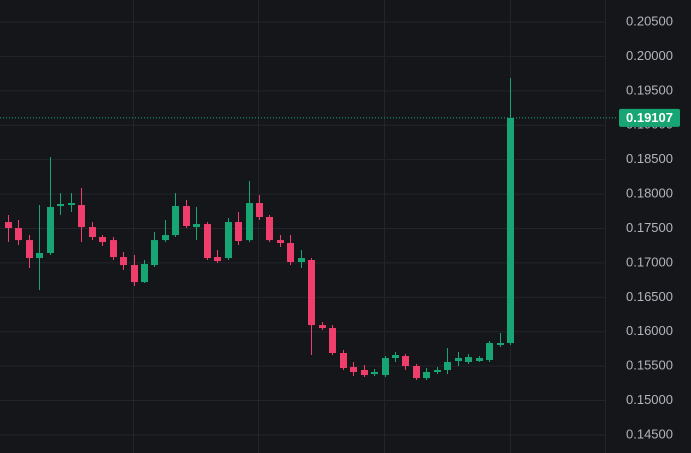  Describe the element at coordinates (649, 55) in the screenshot. I see `y-tick-label: 0.20000` at that location.